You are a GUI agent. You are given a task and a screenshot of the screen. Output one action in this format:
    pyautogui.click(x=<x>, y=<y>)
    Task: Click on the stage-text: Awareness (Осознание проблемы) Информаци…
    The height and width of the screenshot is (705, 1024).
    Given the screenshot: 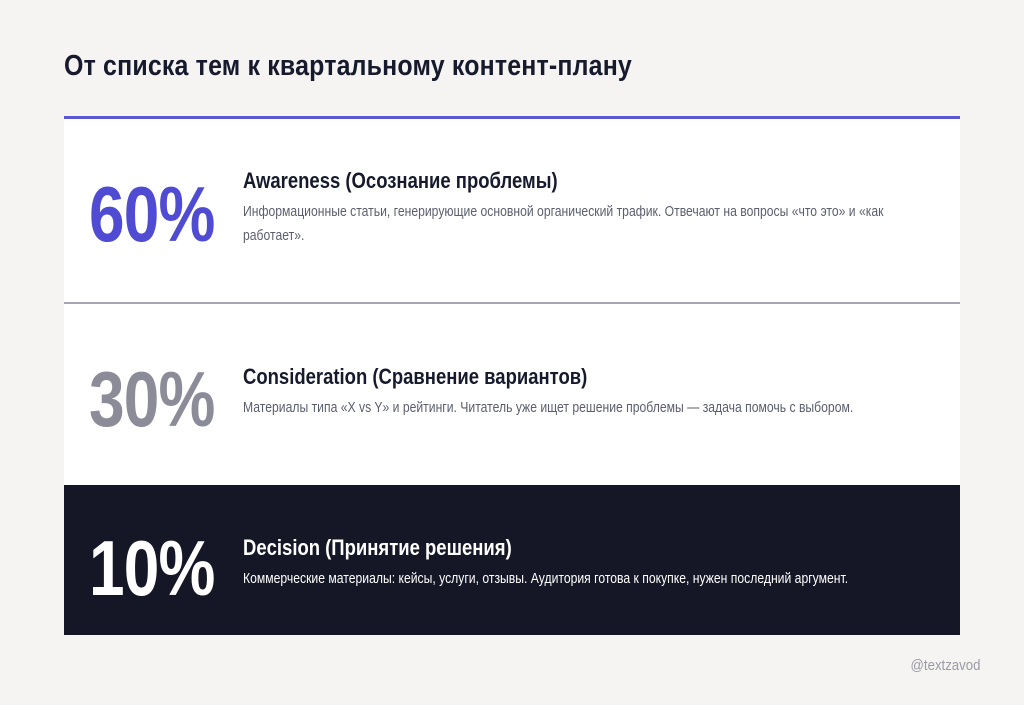 What is the action you would take?
    pyautogui.click(x=588, y=208)
    